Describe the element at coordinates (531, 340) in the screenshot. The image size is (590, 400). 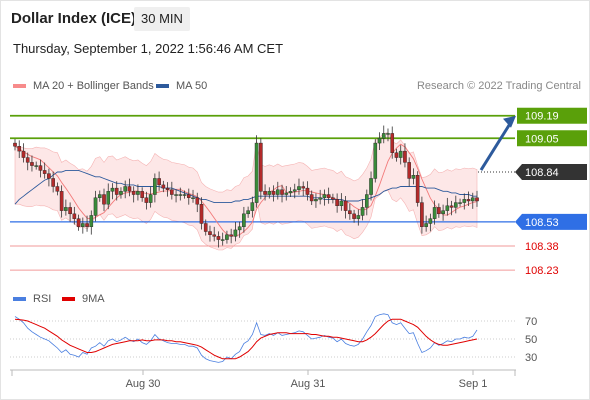
I see `rsi-tick-50: 50` at that location.